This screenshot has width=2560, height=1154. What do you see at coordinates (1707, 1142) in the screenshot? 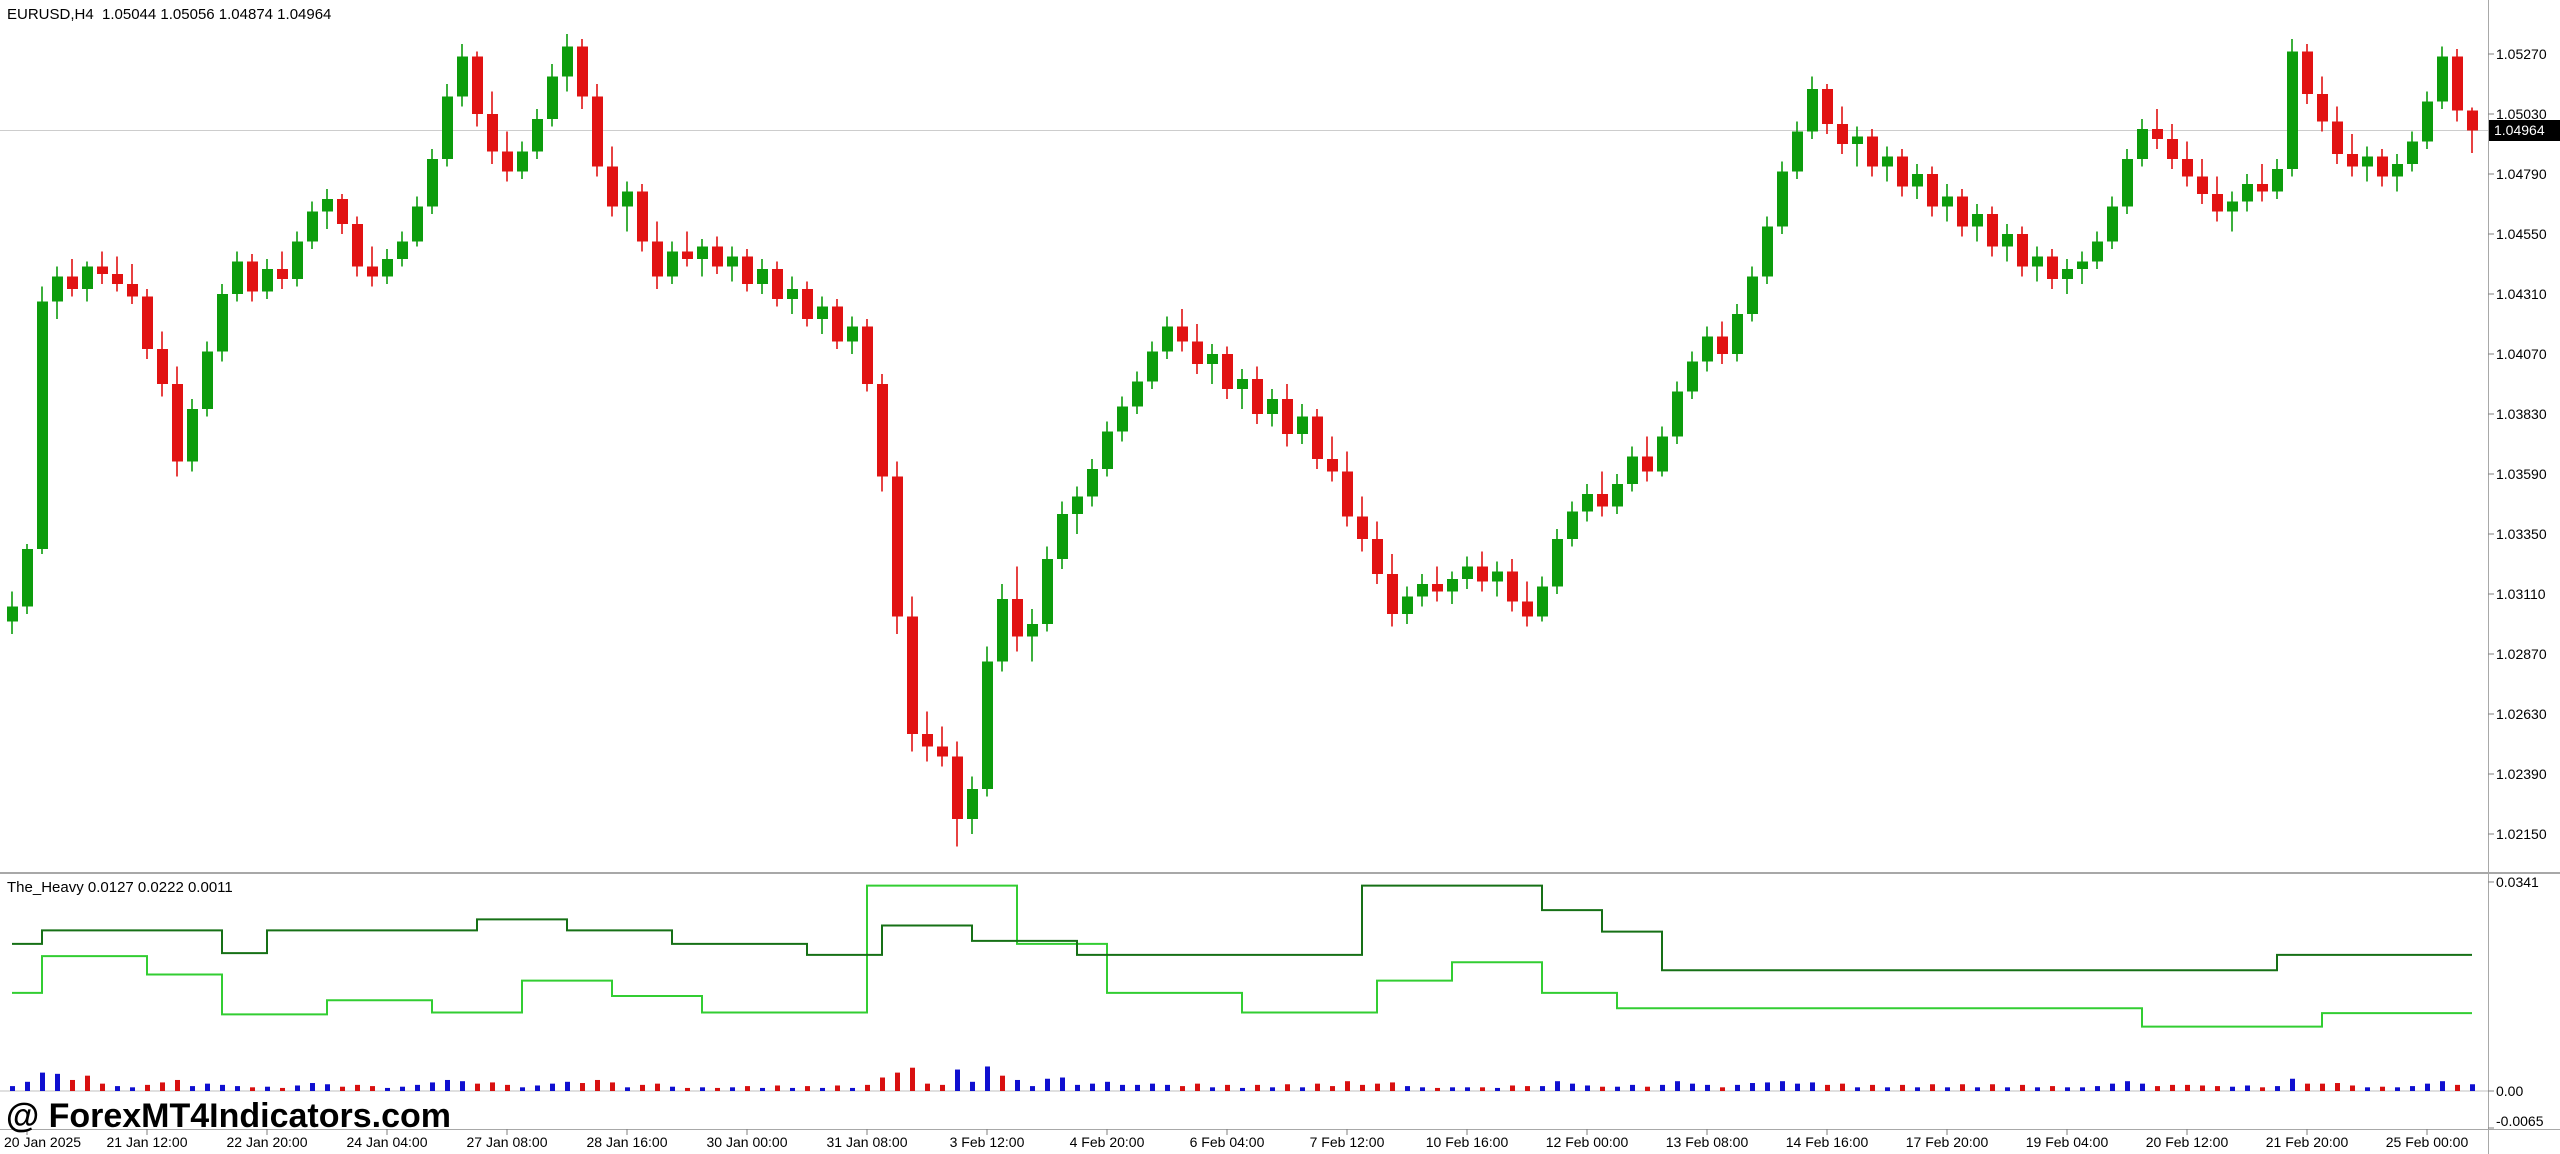
I see `time-axis-label: 13 Feb 08:00` at bounding box center [1707, 1142].